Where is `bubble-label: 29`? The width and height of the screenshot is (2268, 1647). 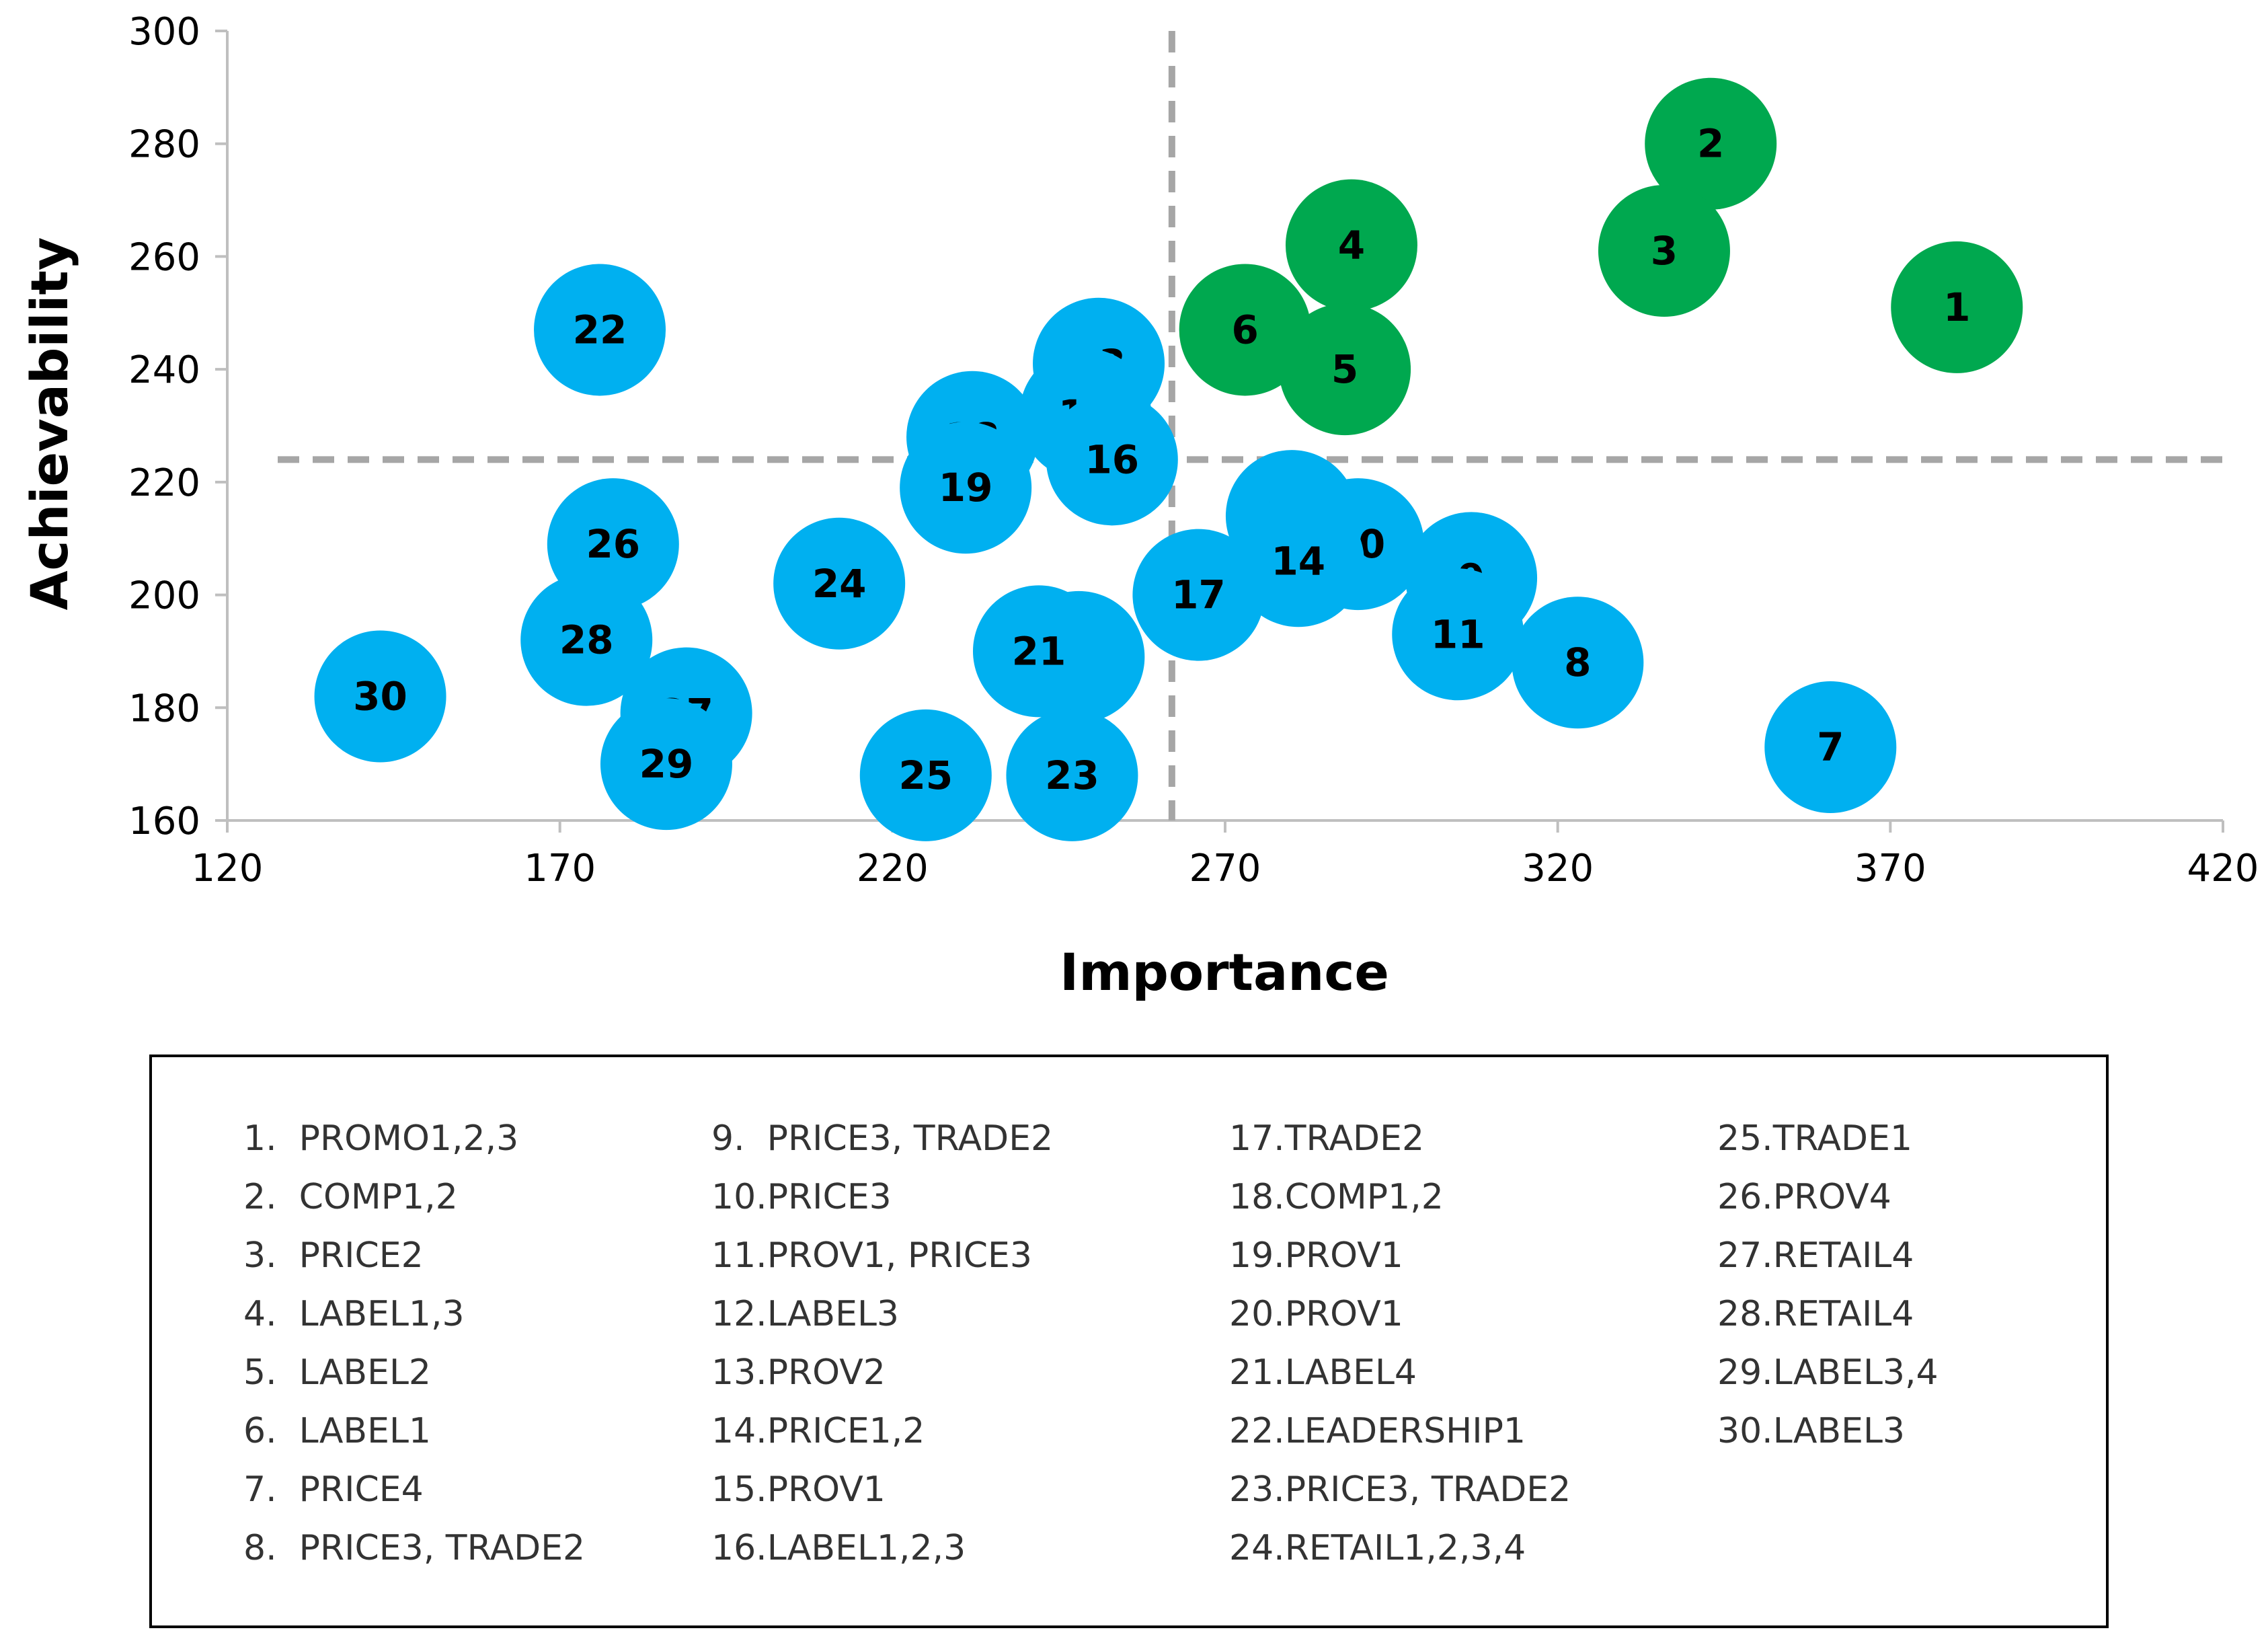 bubble-label: 29 is located at coordinates (666, 764).